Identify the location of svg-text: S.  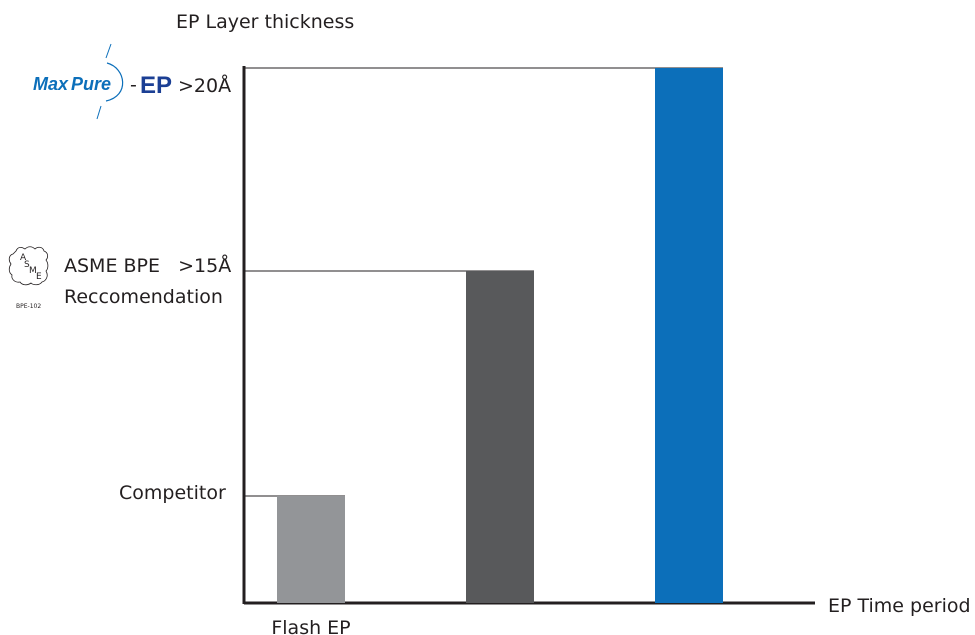
(27, 265).